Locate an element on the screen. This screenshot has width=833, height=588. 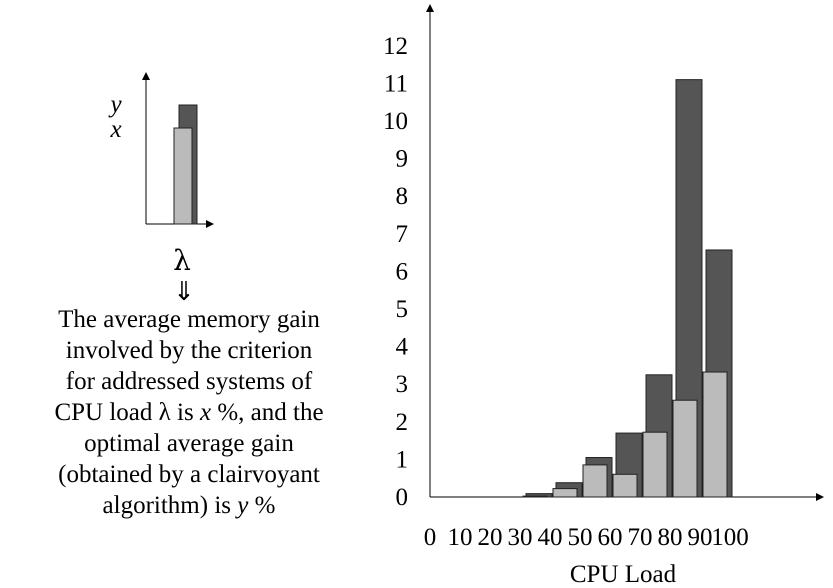
y-tick-label: 2 is located at coordinates (402, 422).